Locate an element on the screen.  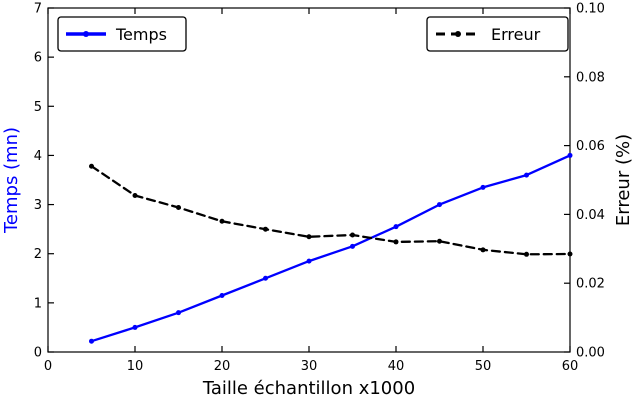
x-tick-label: 0 is located at coordinates (48, 366).